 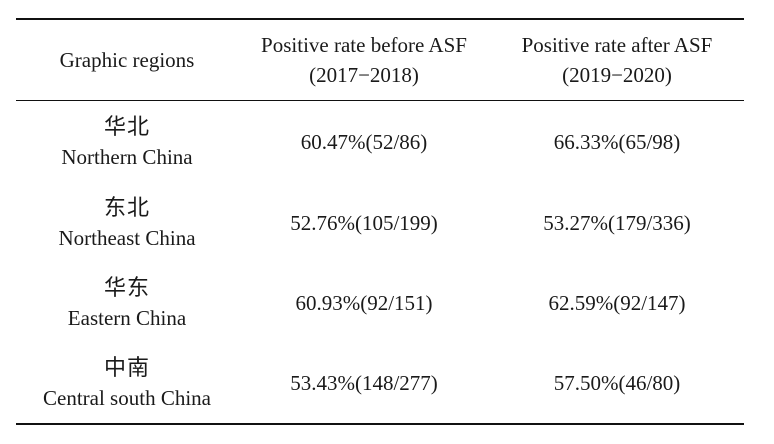 I want to click on region-cell: 中南 Central south China, so click(x=127, y=383).